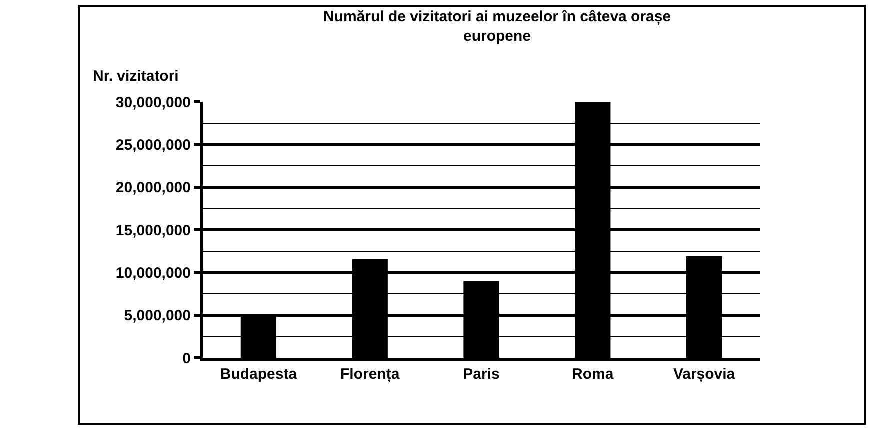 This screenshot has height=430, width=888. I want to click on y-tick-label: 30,000,000, so click(153, 103).